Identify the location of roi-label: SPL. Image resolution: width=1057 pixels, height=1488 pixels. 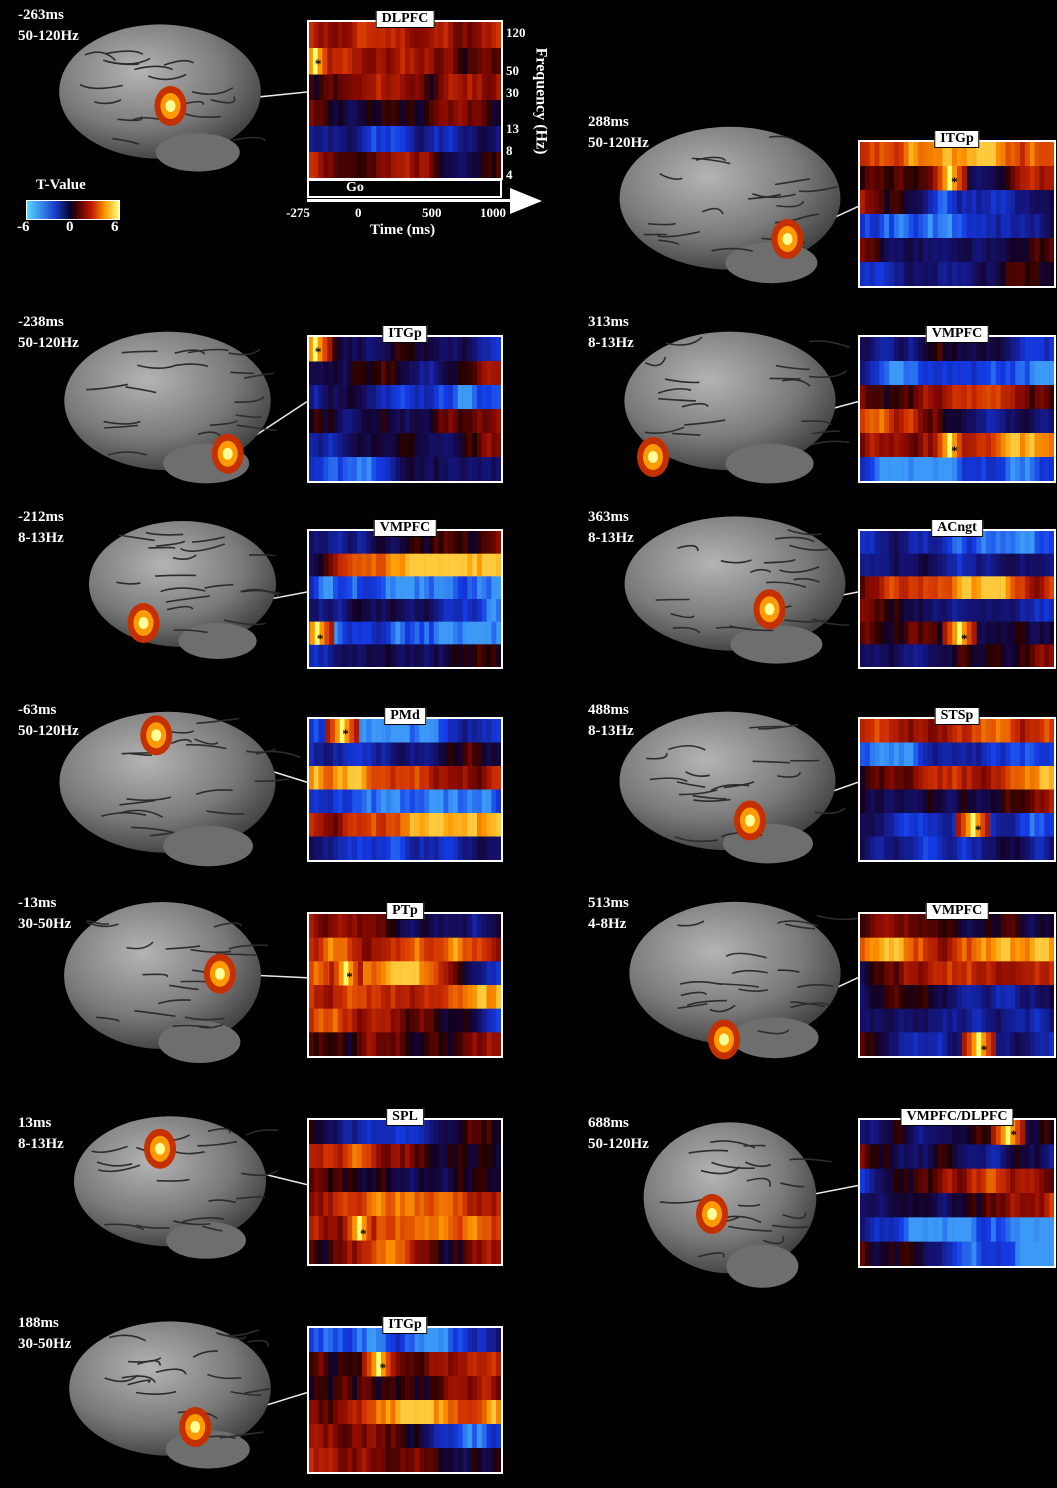
(405, 1117).